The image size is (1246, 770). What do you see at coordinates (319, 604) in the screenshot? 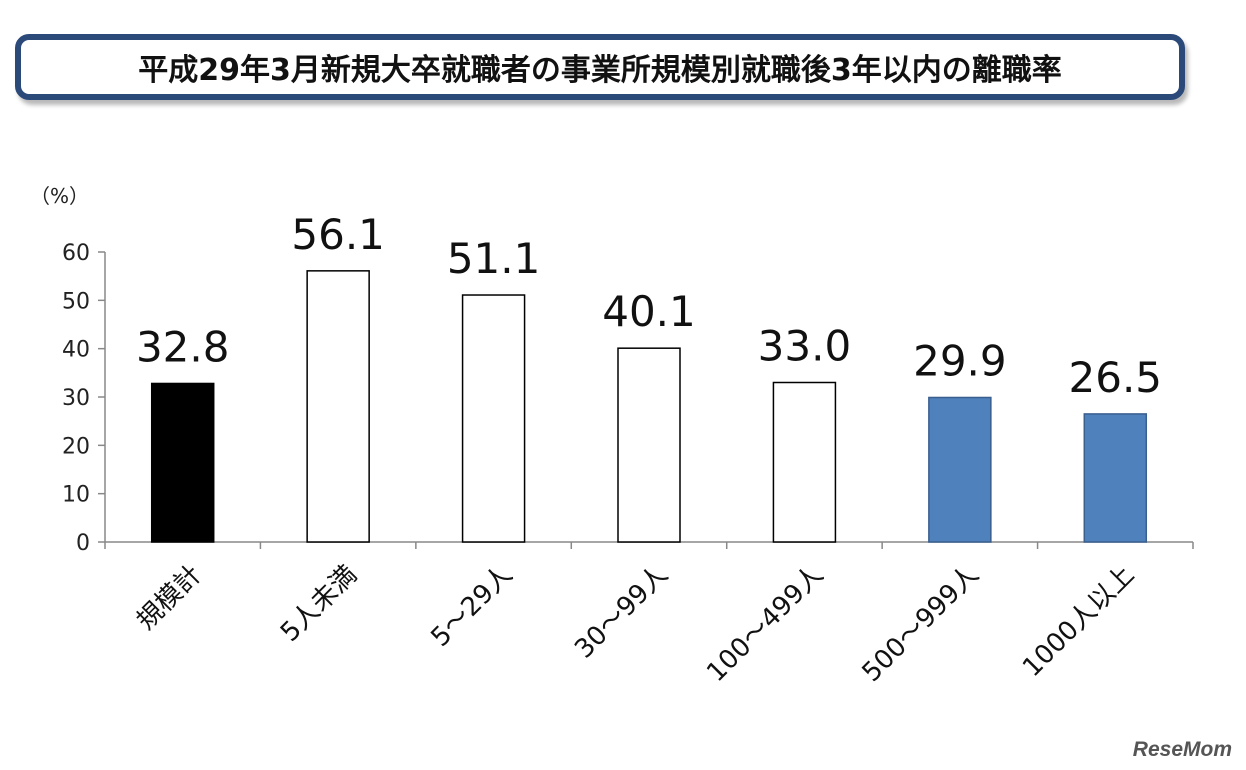
I see `category-label: 5人未満` at bounding box center [319, 604].